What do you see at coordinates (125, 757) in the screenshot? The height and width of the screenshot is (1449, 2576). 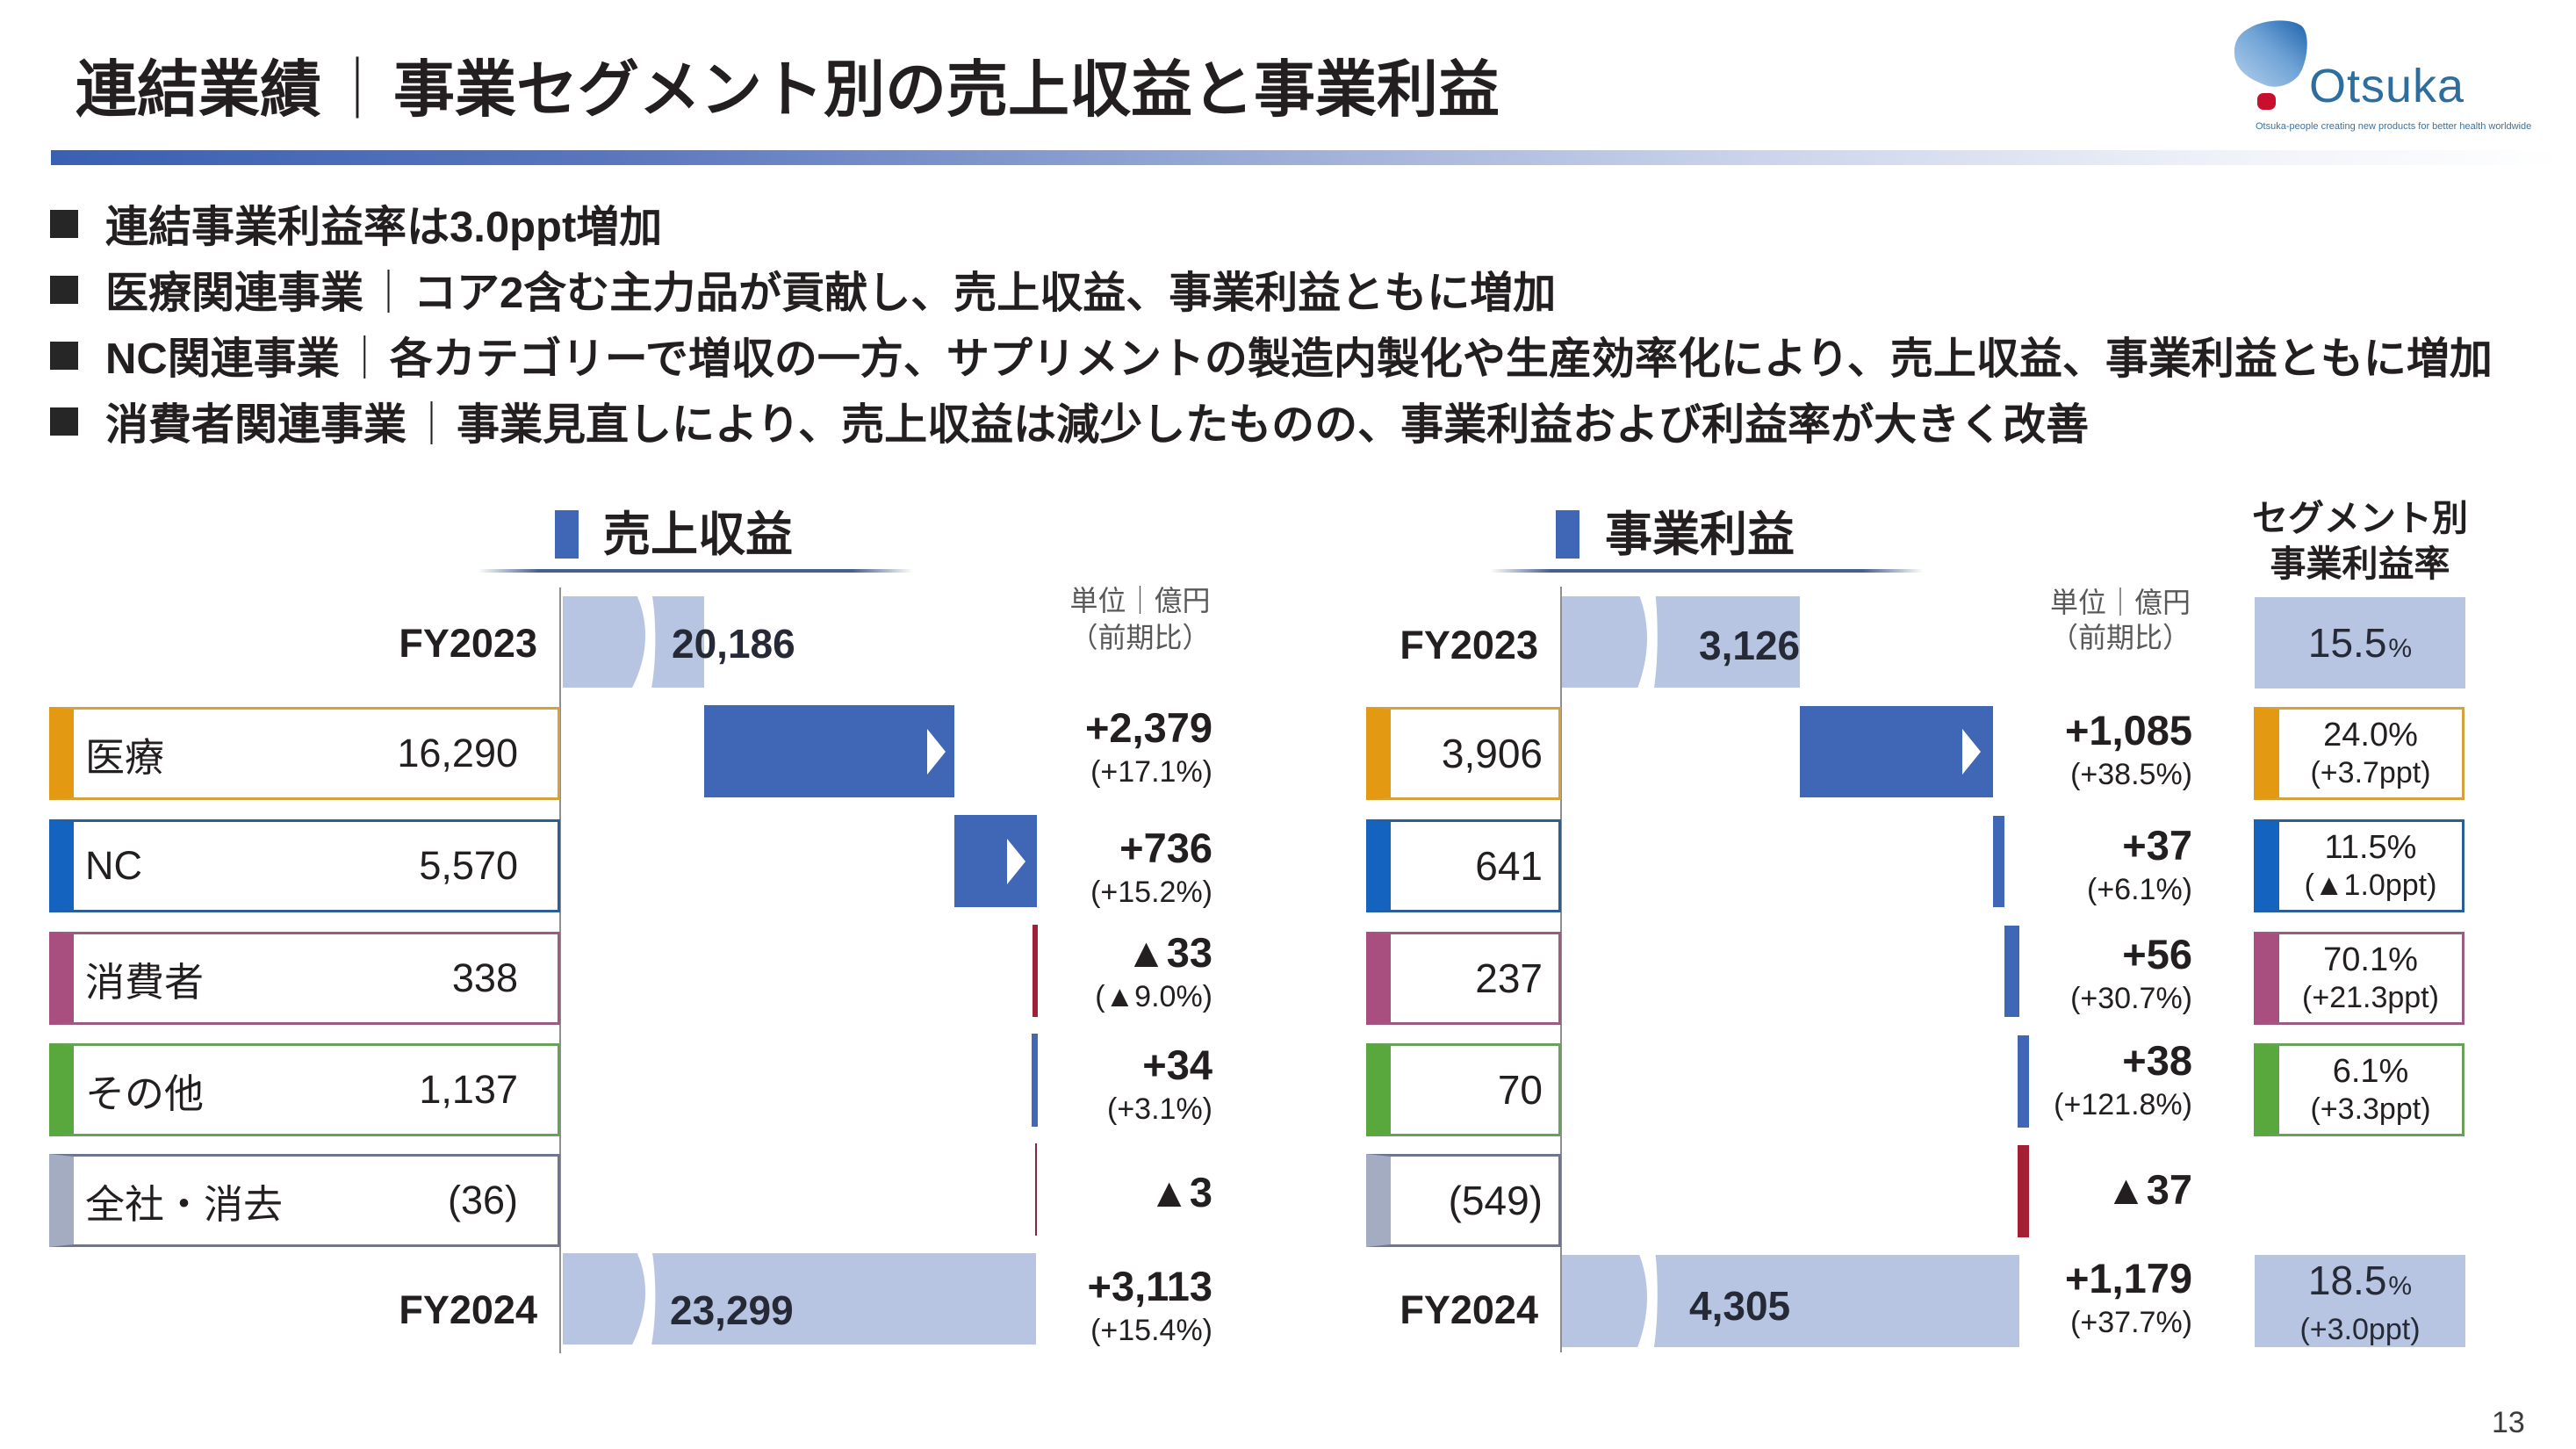 I see `segment-name: 医療` at bounding box center [125, 757].